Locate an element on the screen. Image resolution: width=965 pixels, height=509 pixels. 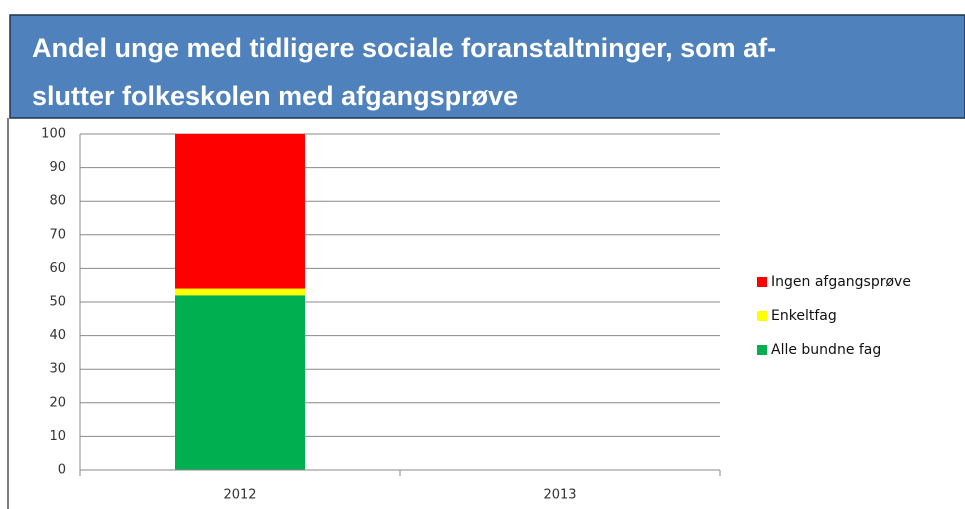
y-tick-label: 0 is located at coordinates (62, 470).